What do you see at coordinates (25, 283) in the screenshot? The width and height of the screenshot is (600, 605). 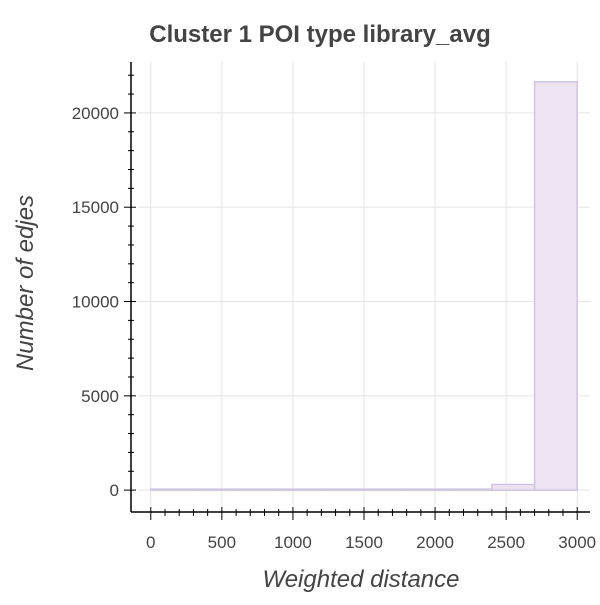 I see `y-axis-title: Number of edjes` at bounding box center [25, 283].